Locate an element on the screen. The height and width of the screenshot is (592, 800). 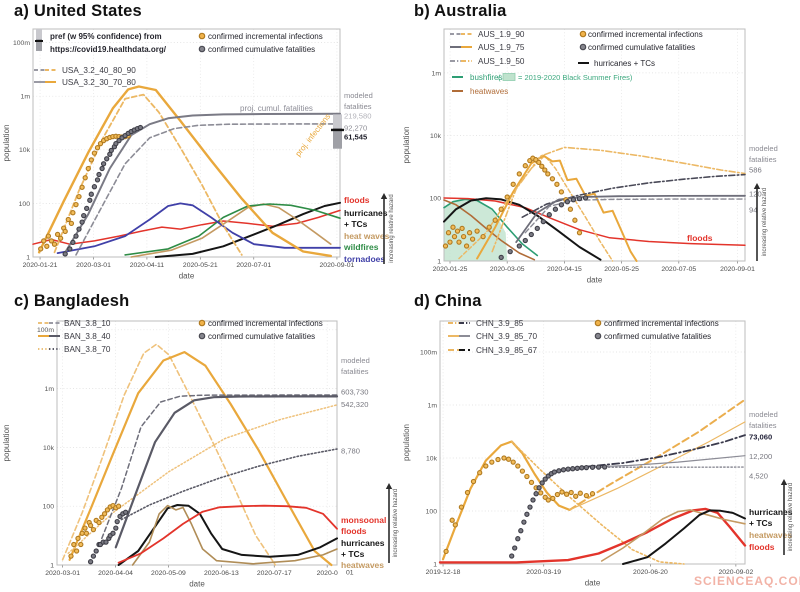
modeled-fatality-value: 8,780 is located at coordinates (350, 451).